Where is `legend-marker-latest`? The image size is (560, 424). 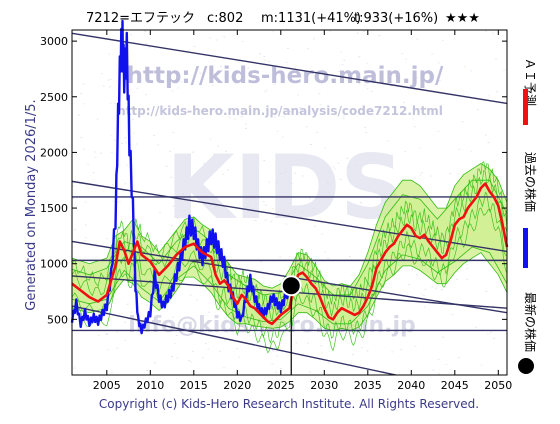
legend-marker-latest is located at coordinates (526, 366).